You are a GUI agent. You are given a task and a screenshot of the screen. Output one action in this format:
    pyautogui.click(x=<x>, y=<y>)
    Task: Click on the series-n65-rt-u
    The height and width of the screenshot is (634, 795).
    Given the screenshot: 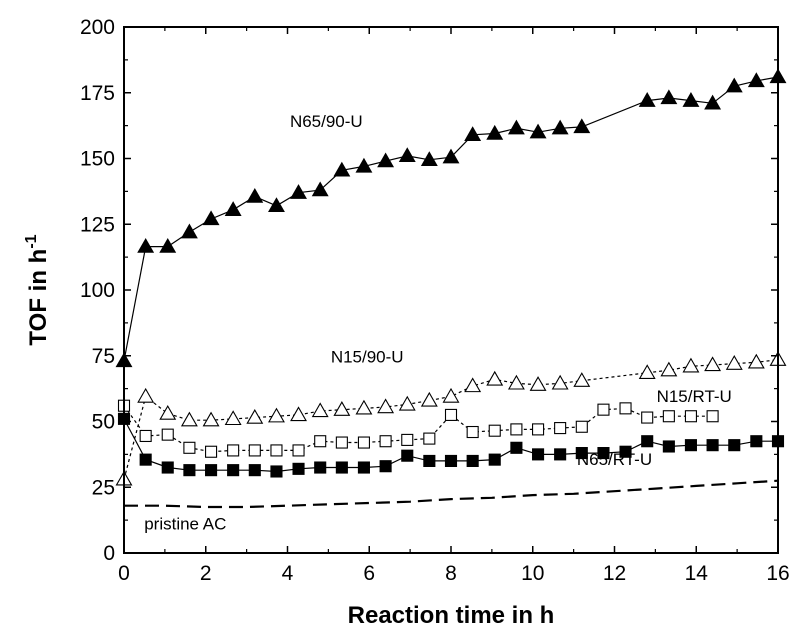 What is the action you would take?
    pyautogui.click(x=451, y=445)
    